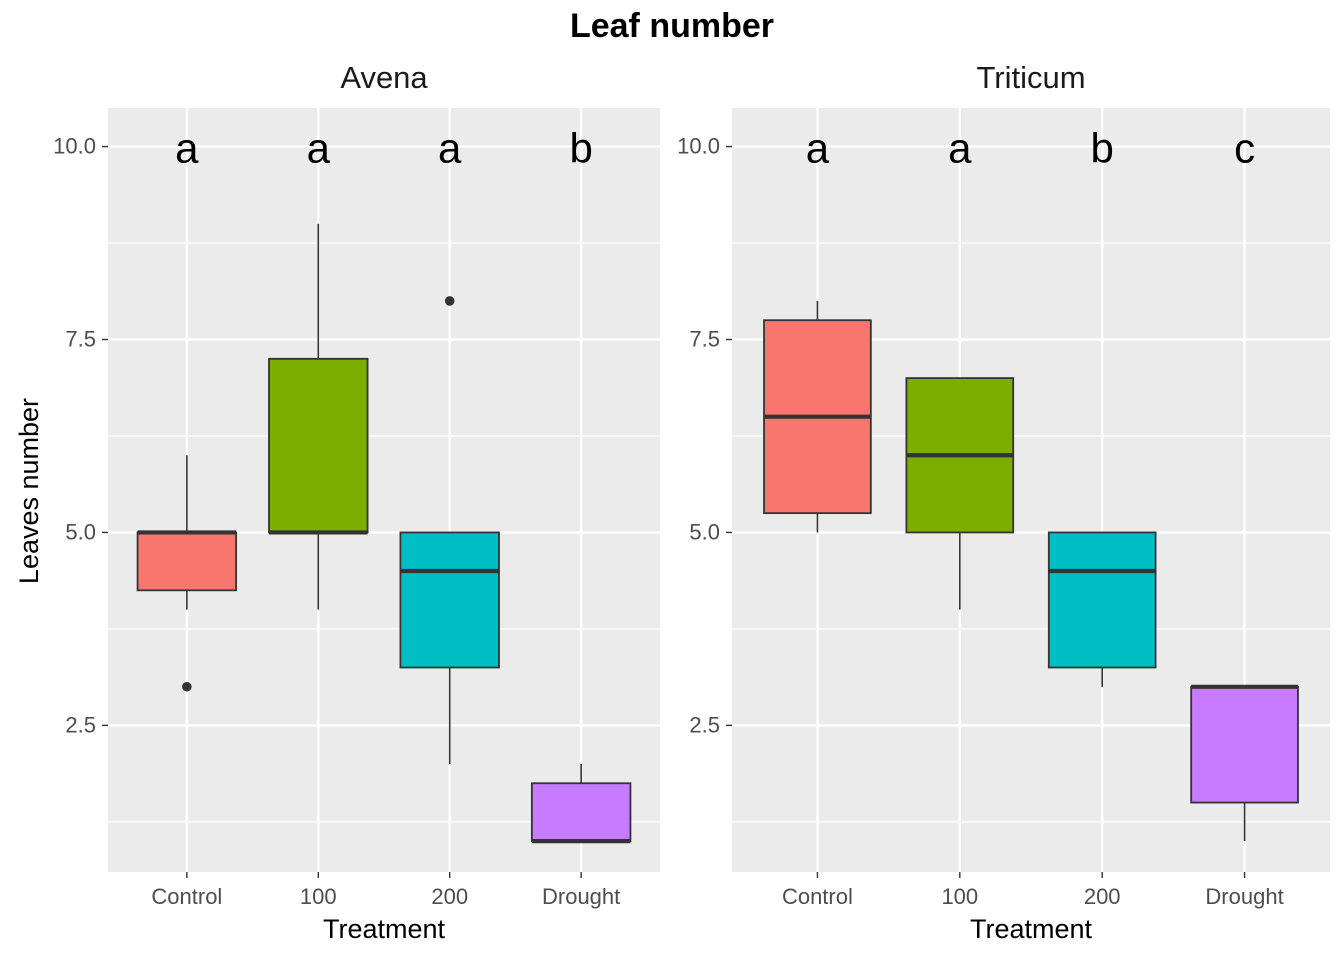 The width and height of the screenshot is (1344, 960). I want to click on significance-letter: c, so click(1244, 148).